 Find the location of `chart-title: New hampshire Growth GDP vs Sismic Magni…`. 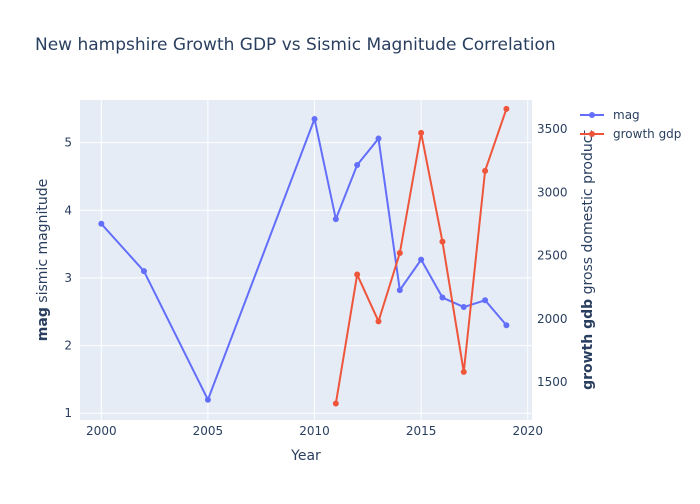

chart-title: New hampshire Growth GDP vs Sismic Magni… is located at coordinates (295, 45).